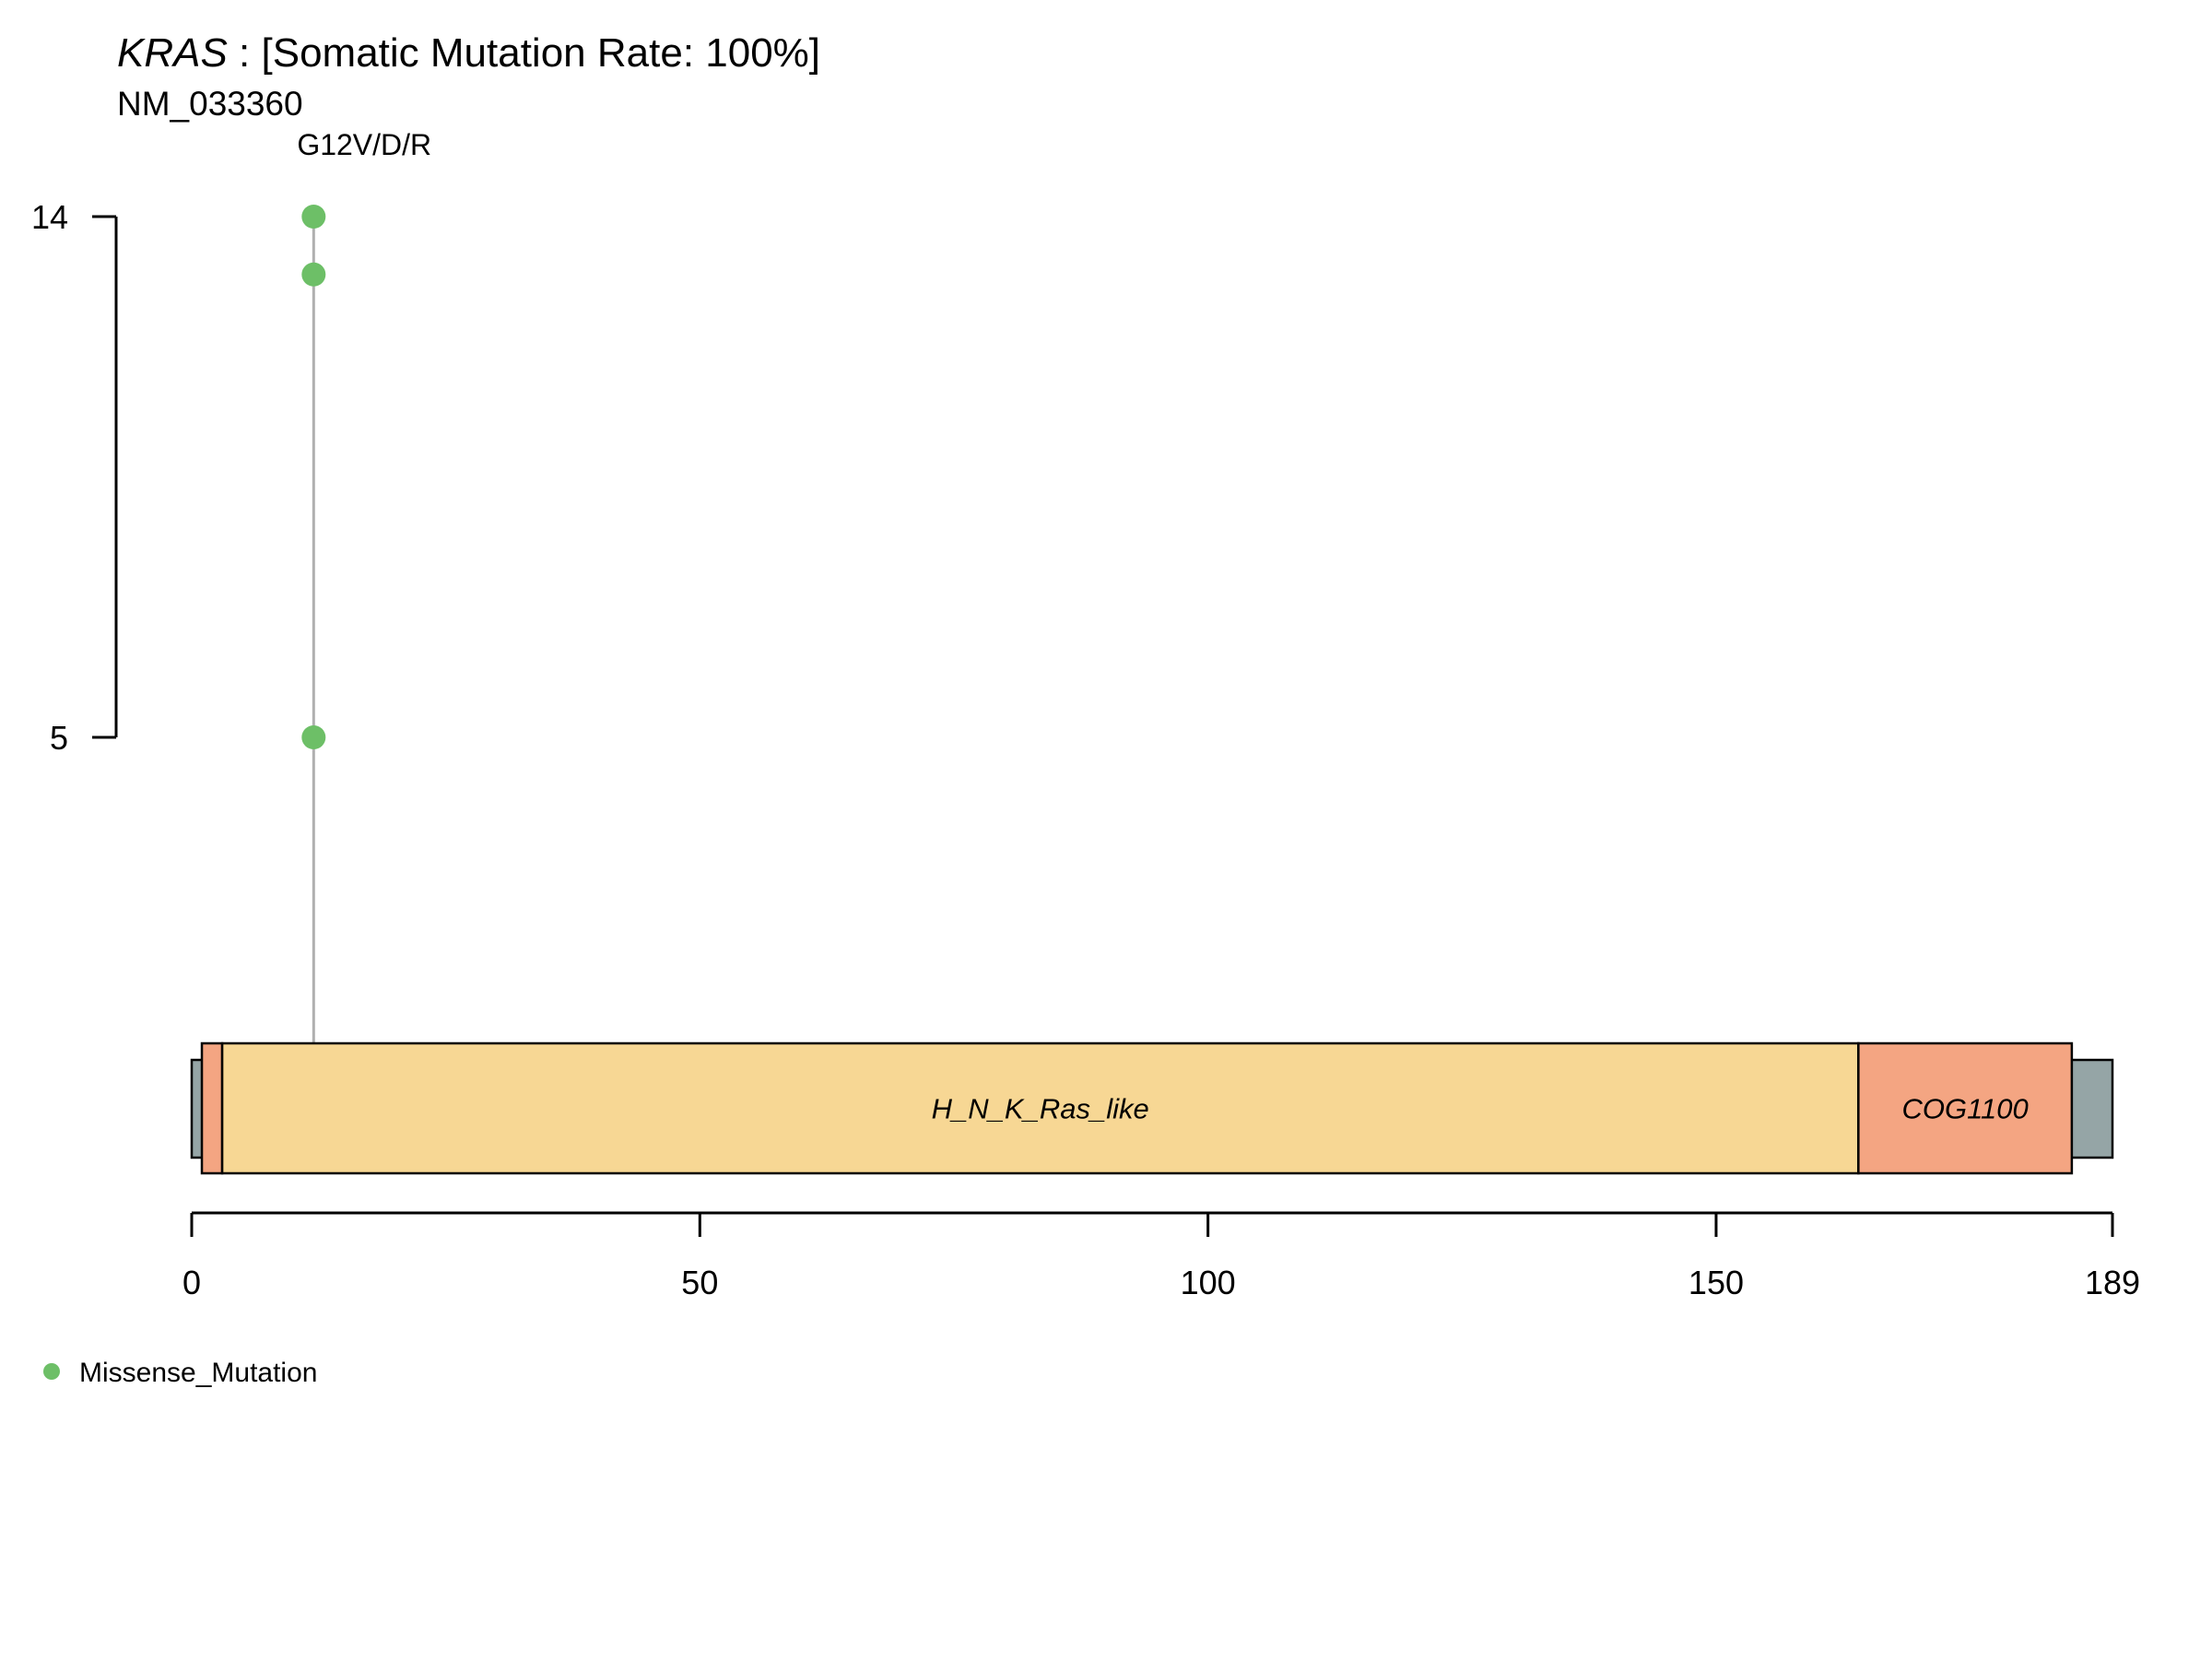  I want to click on x-tick-label-150: 150, so click(1716, 1282).